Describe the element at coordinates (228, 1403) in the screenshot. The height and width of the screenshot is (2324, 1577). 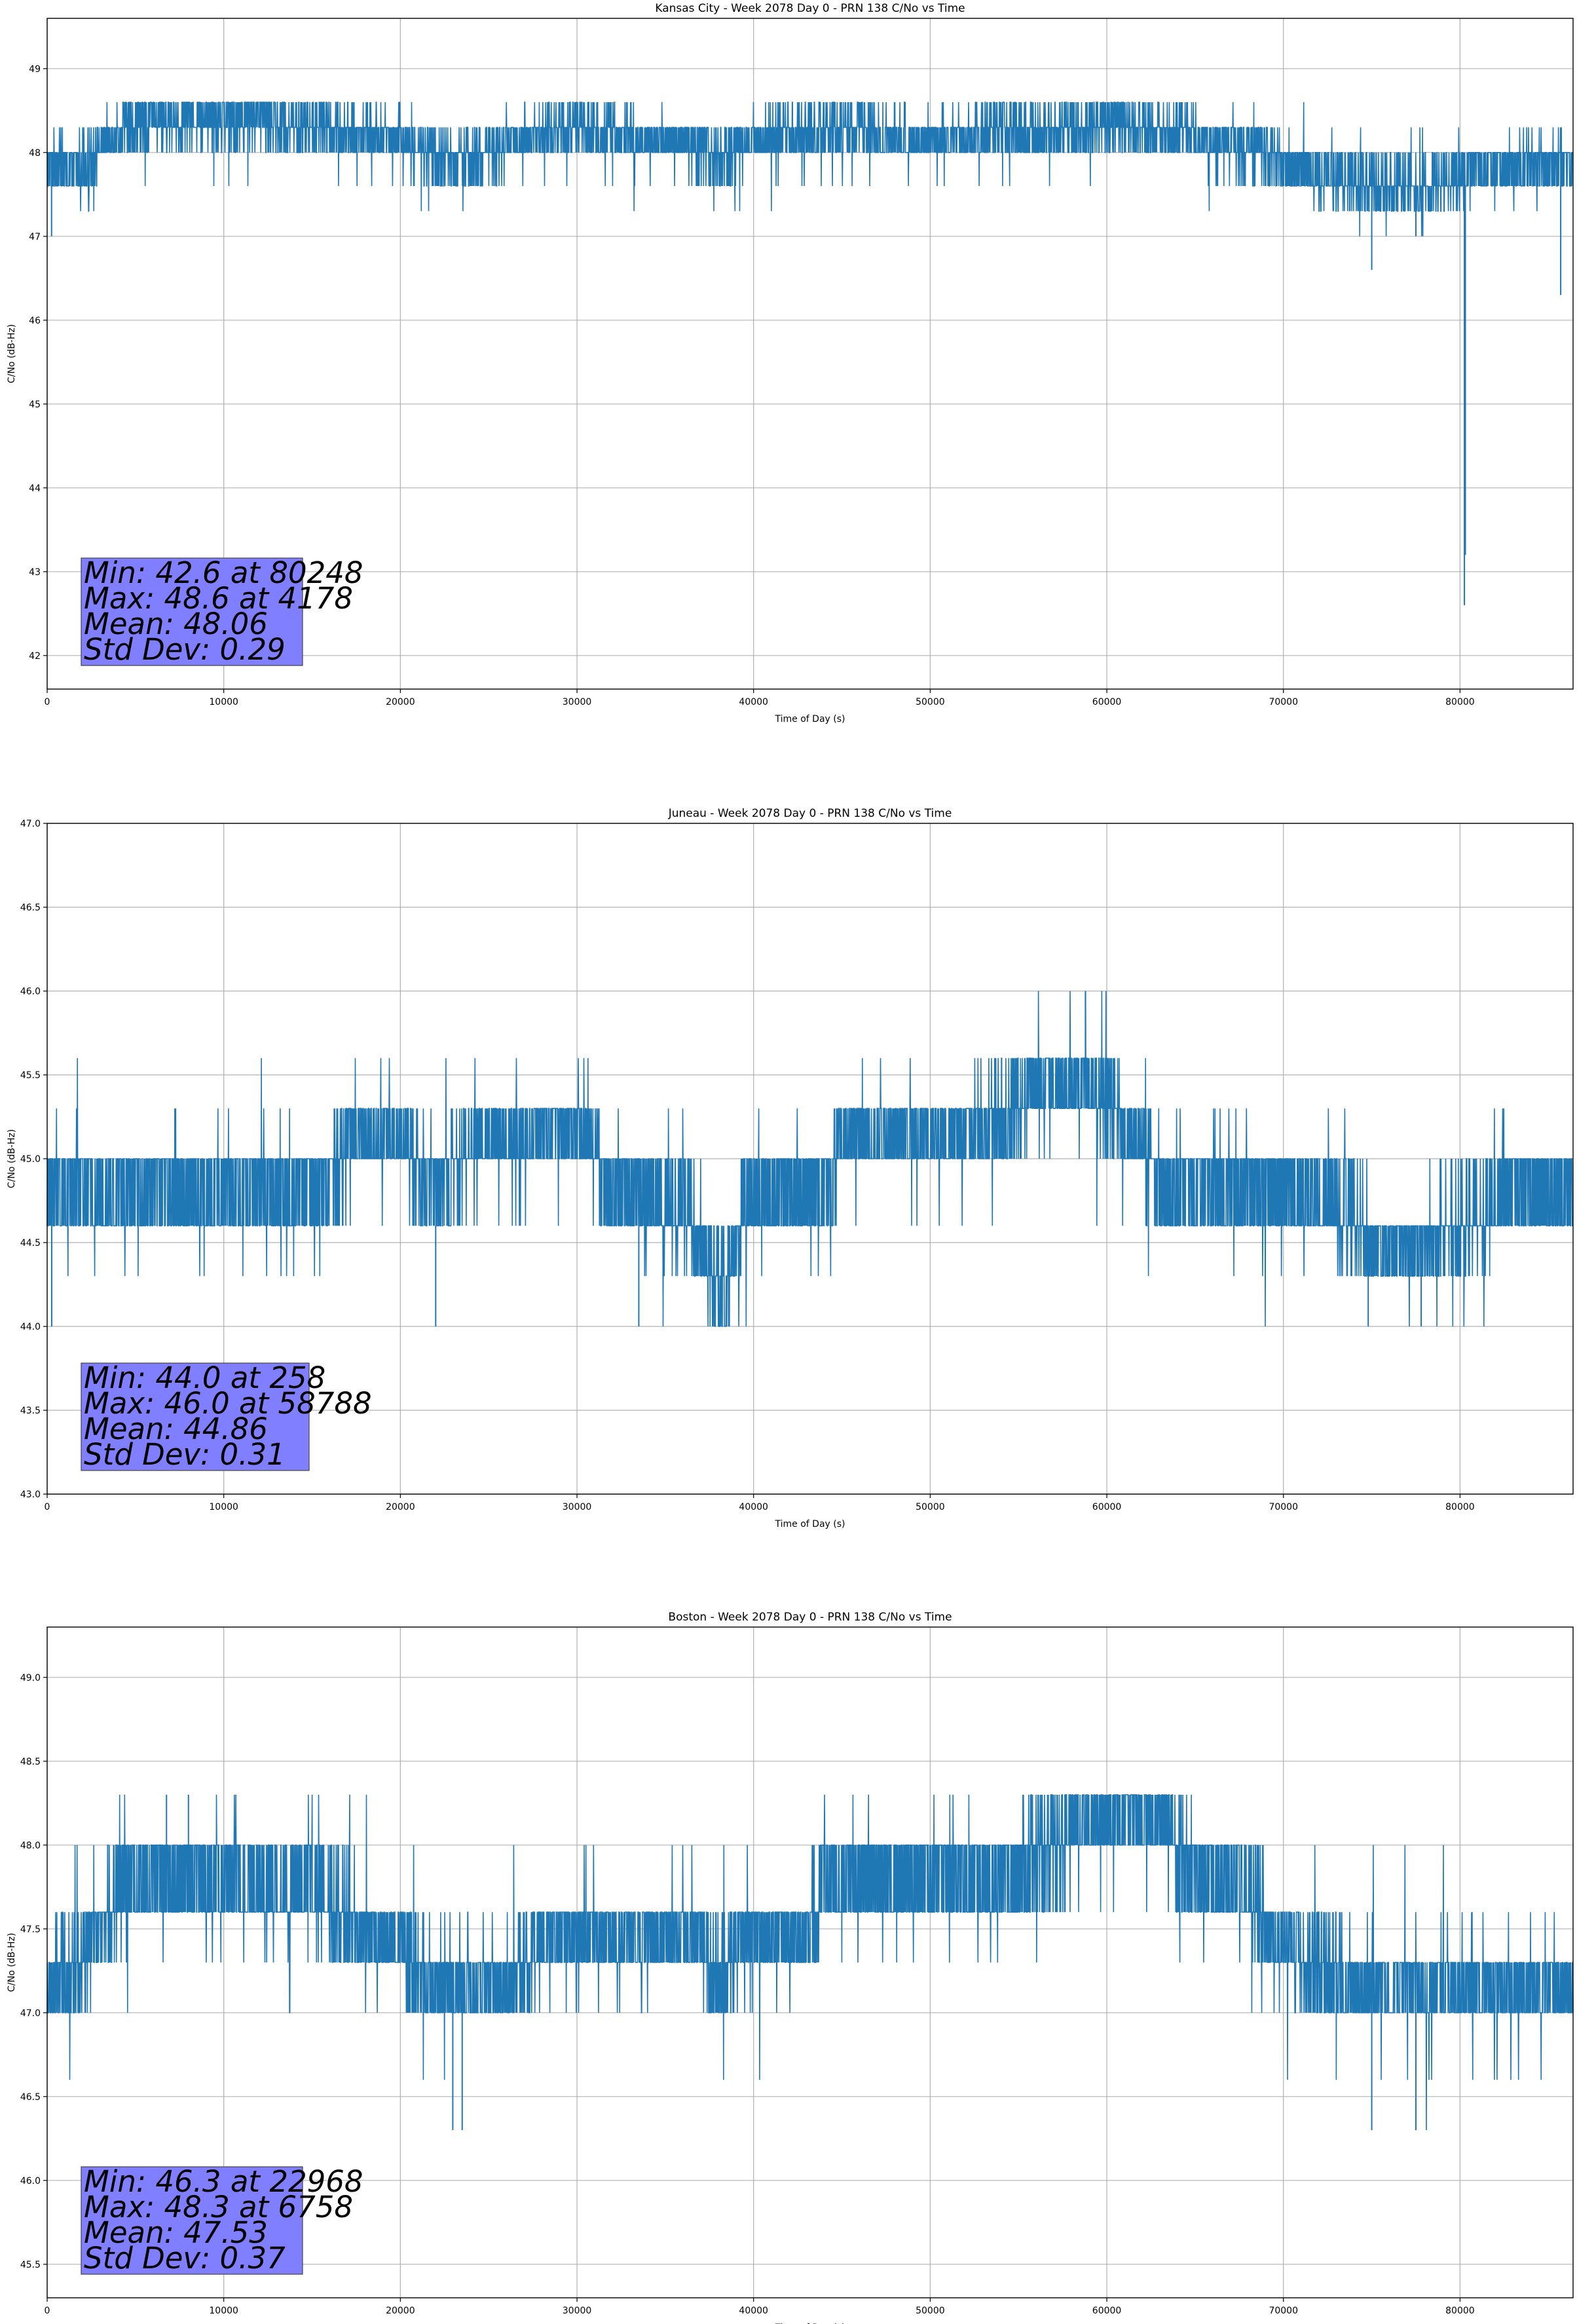
I see `stats-line: Max: 46.0 at 58788` at that location.